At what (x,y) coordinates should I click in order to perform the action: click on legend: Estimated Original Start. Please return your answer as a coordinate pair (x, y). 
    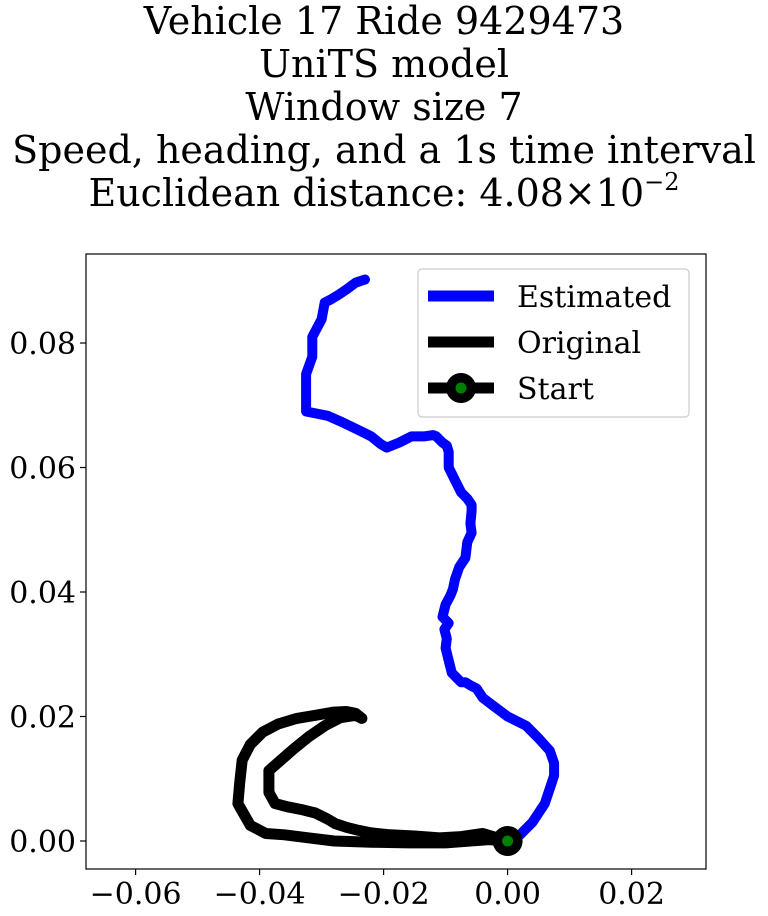
    Looking at the image, I should click on (553, 343).